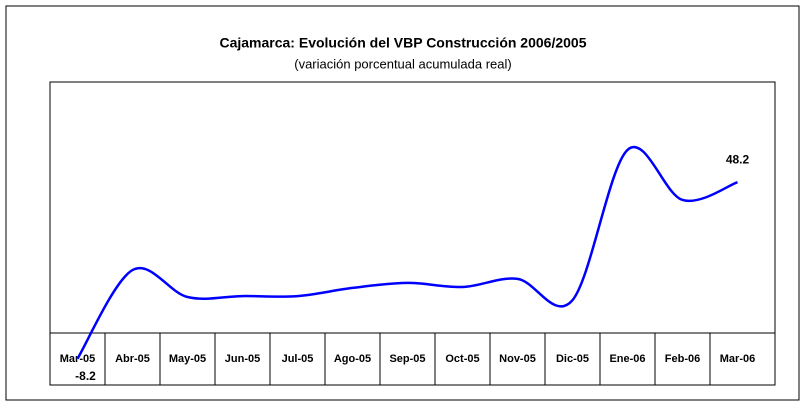  I want to click on x-tick-label: Oct-05, so click(462, 359).